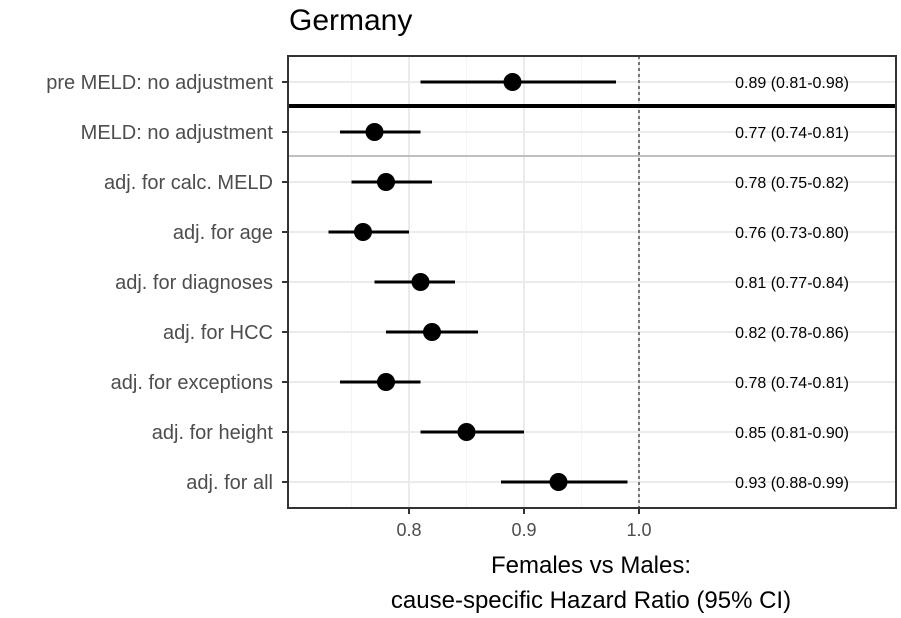  I want to click on row-label: adj. for HCC, so click(218, 333).